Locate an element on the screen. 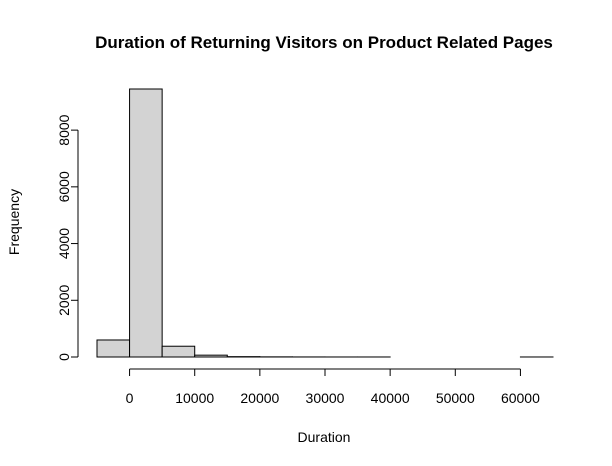 This screenshot has height=466, width=612. x-tick-label-0: 0 is located at coordinates (130, 398).